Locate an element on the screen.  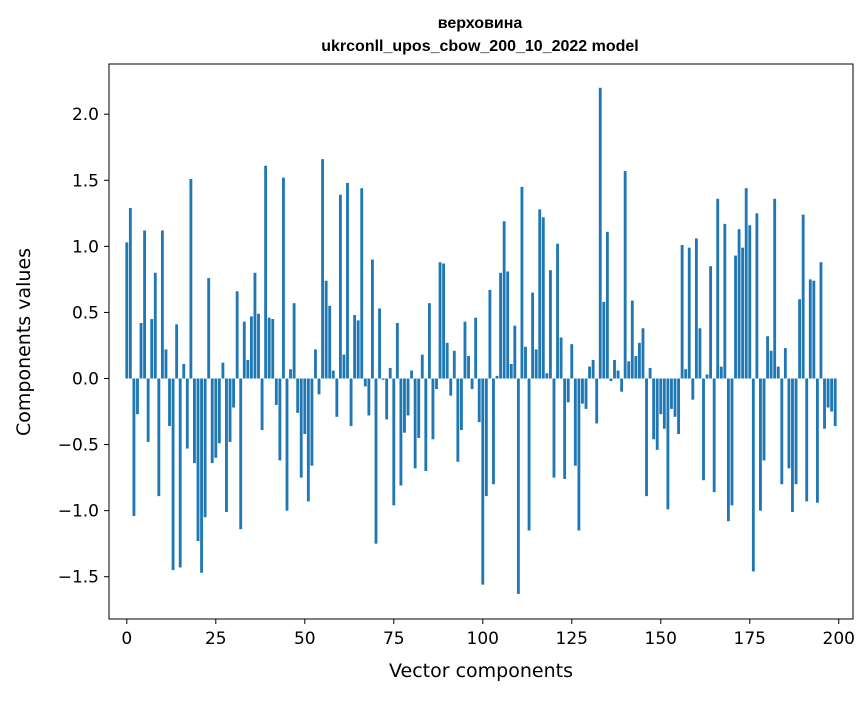
x-tick-label: 125 is located at coordinates (572, 639).